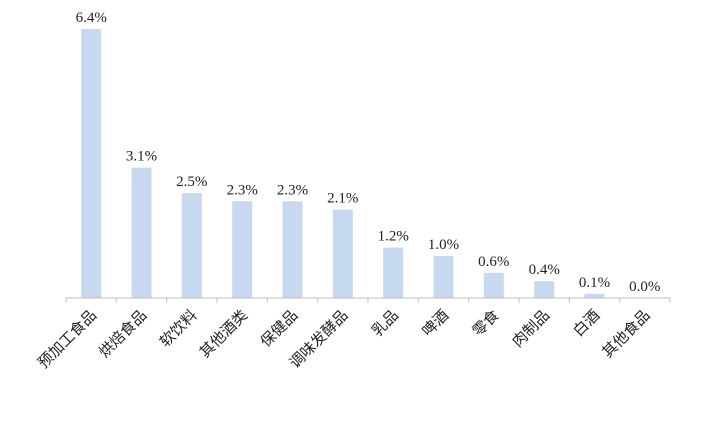 Image resolution: width=709 pixels, height=421 pixels. What do you see at coordinates (486, 323) in the screenshot?
I see `x-tick-label: 零食` at bounding box center [486, 323].